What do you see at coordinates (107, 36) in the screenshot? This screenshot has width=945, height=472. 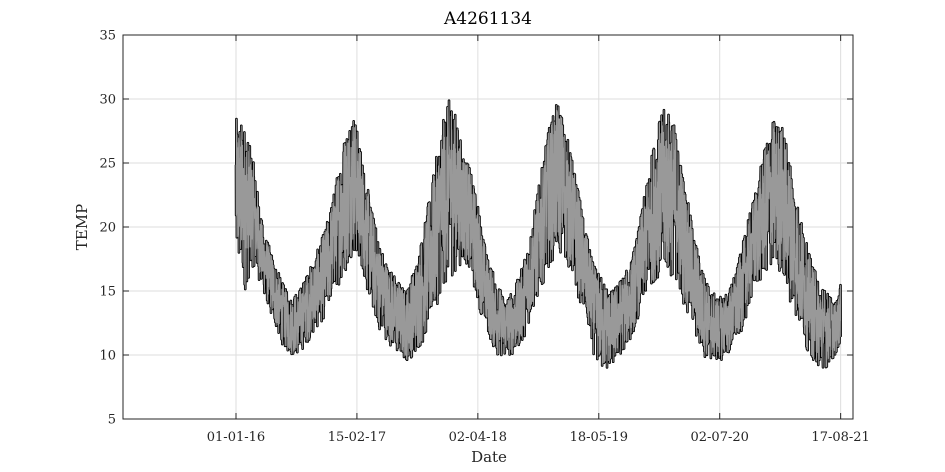 I see `y-tick-label: 35` at bounding box center [107, 36].